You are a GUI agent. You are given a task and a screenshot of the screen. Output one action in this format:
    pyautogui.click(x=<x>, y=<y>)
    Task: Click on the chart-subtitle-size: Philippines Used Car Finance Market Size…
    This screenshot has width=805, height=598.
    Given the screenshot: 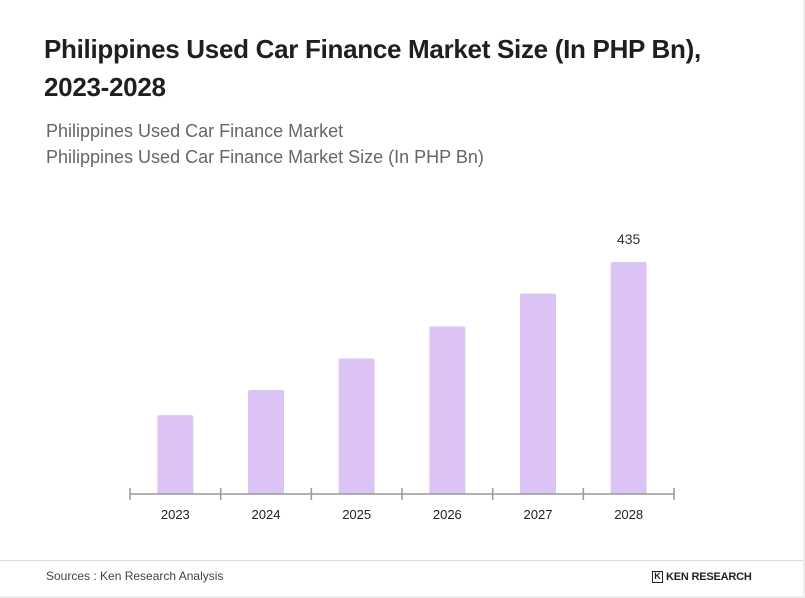 What is the action you would take?
    pyautogui.click(x=265, y=157)
    